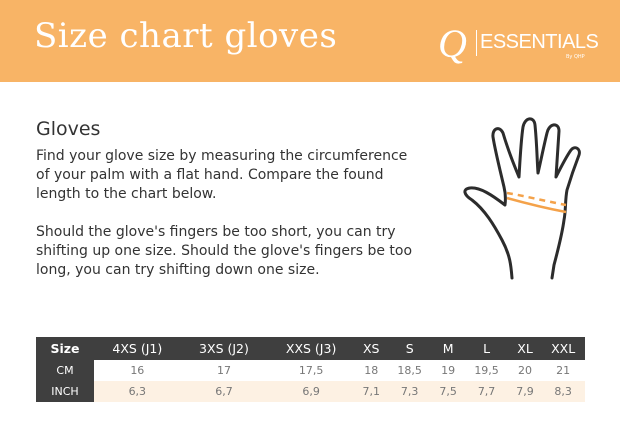 The image size is (620, 440). Describe the element at coordinates (409, 391) in the screenshot. I see `table-cell: 7,3` at that location.